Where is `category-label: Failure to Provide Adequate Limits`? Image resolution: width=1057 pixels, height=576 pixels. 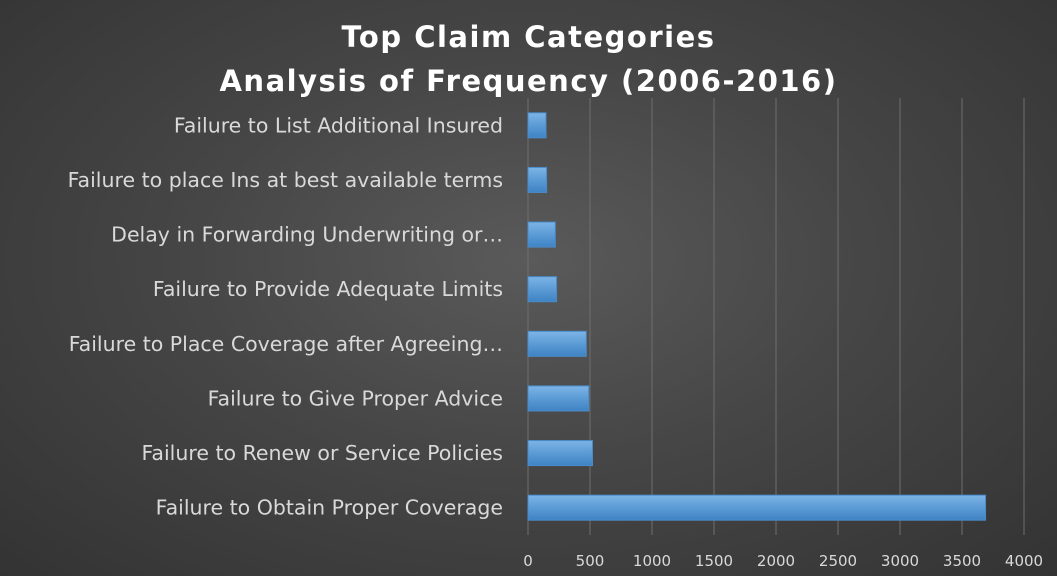 category-label: Failure to Provide Adequate Limits is located at coordinates (328, 289).